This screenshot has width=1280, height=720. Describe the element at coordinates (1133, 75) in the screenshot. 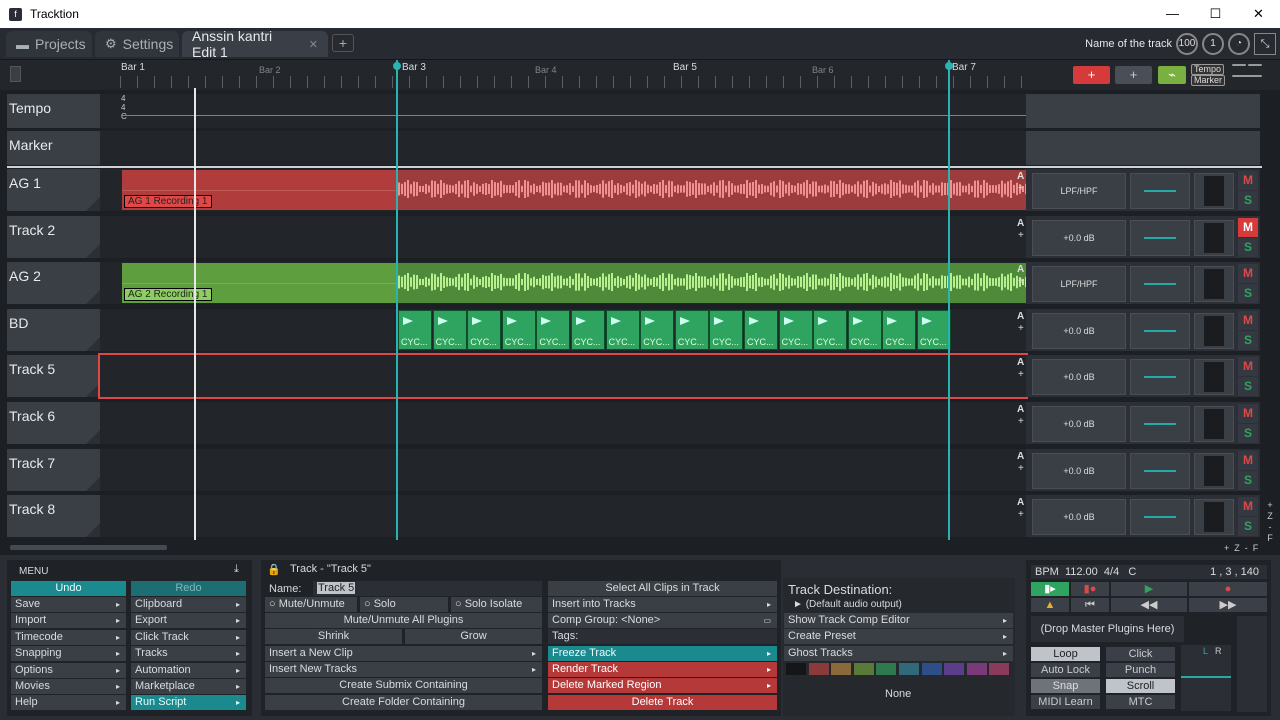

I see `add-grey-button: +` at that location.